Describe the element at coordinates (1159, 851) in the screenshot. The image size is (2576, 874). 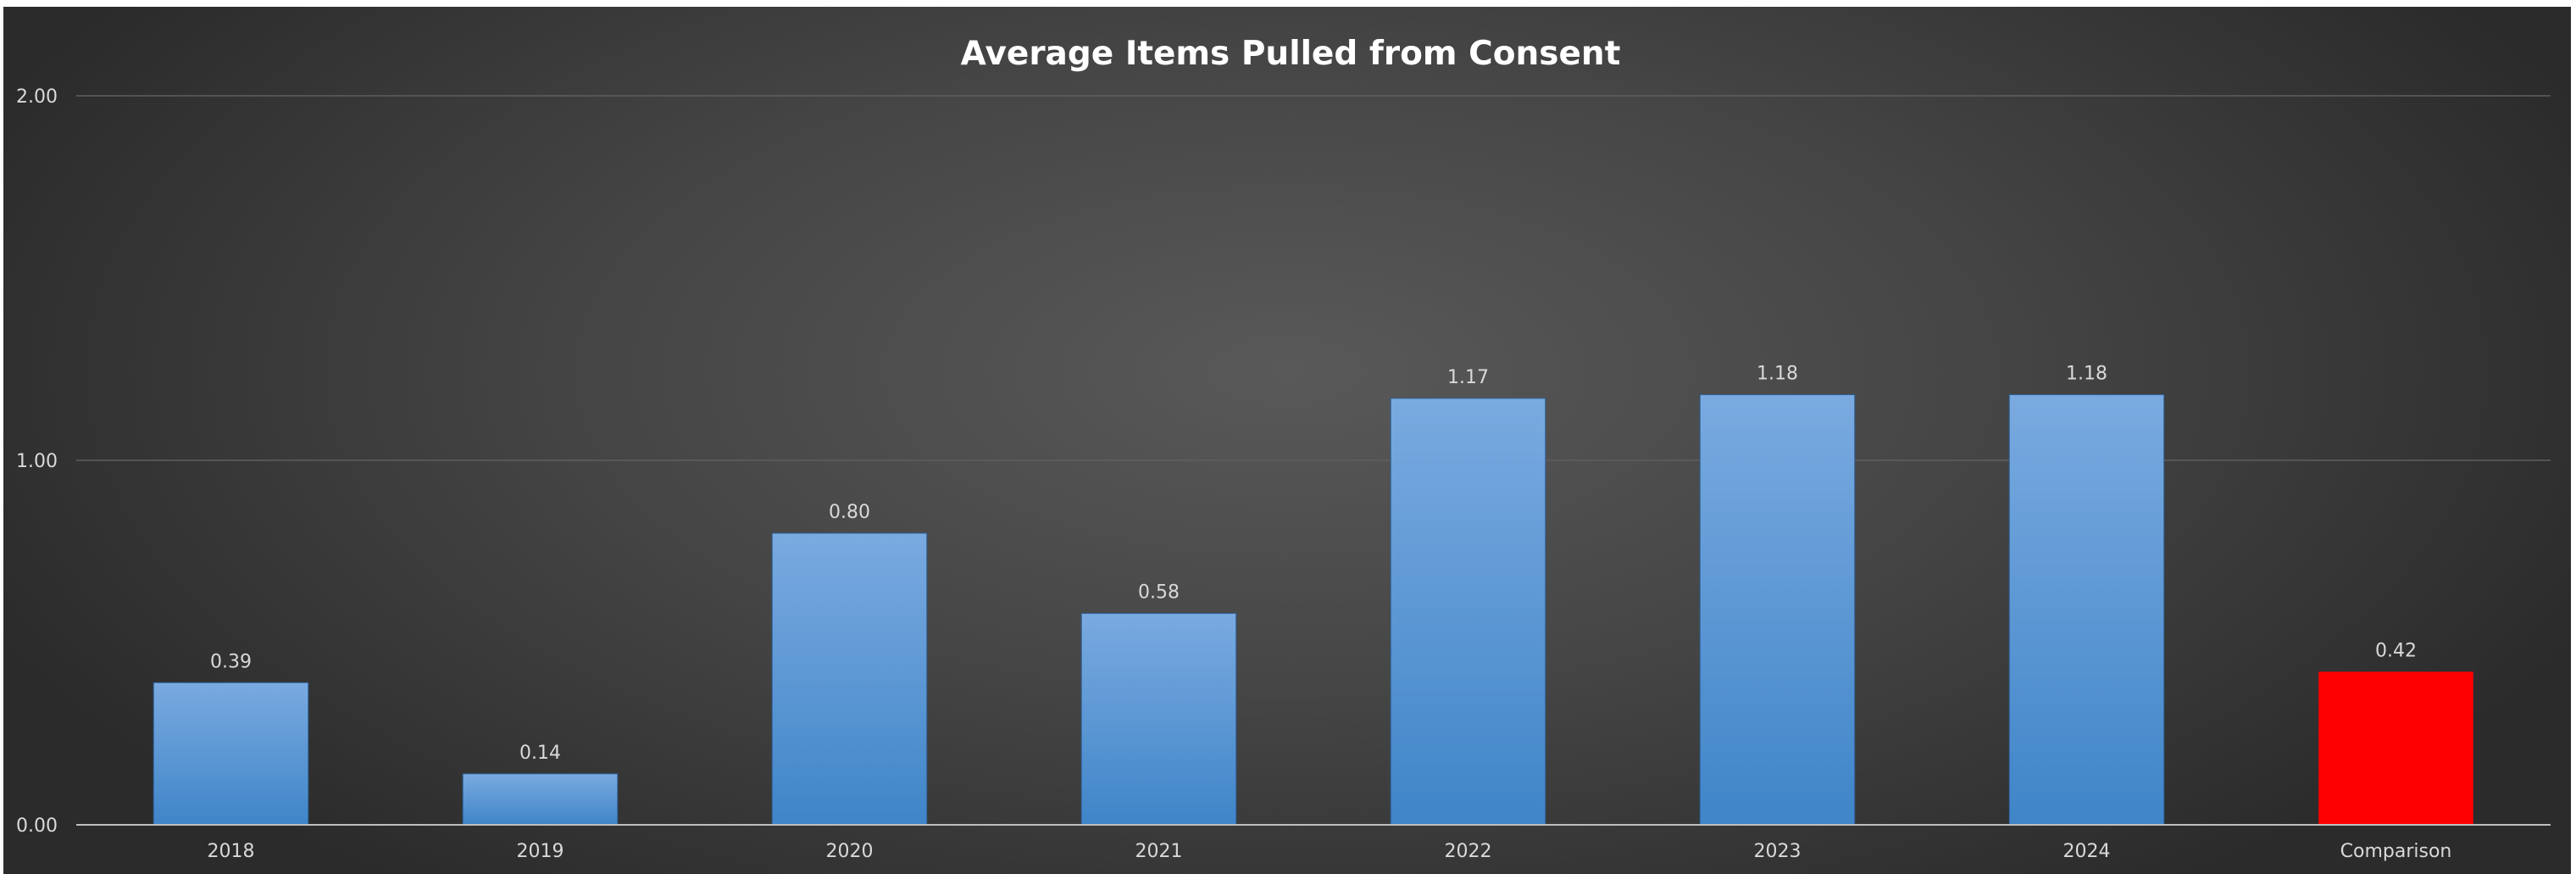
I see `x-tick-label-2021: 2021` at that location.